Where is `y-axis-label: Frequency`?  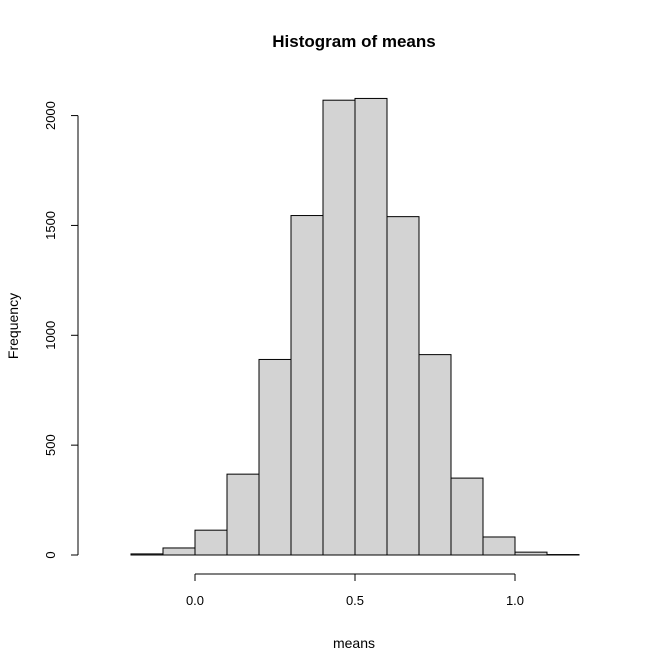 y-axis-label: Frequency is located at coordinates (13, 326).